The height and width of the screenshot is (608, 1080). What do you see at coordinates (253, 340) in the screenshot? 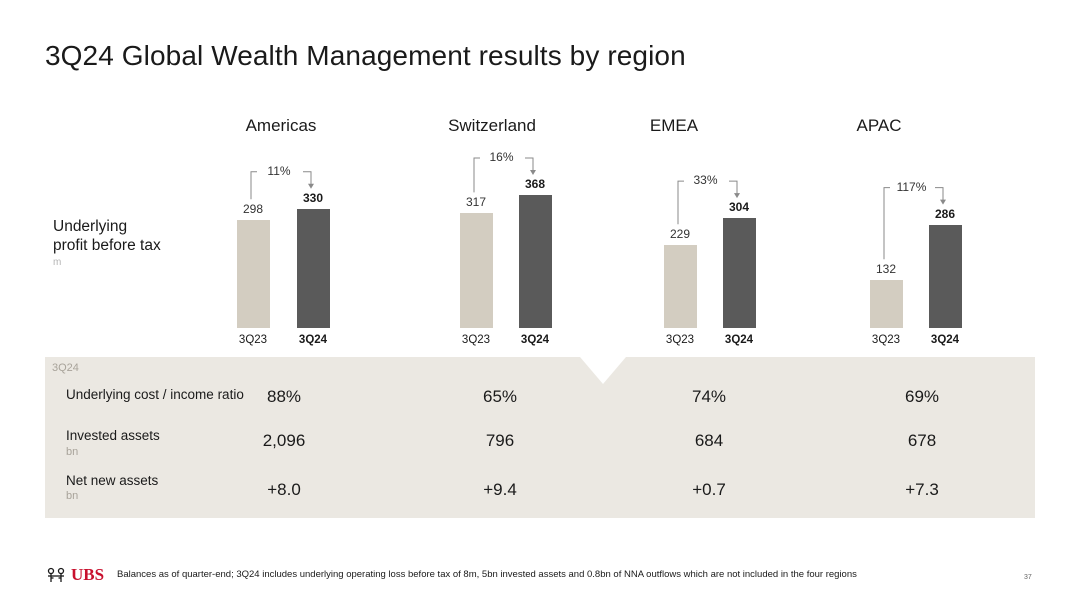
I see `q-label-prev-americas: 3Q23` at bounding box center [253, 340].